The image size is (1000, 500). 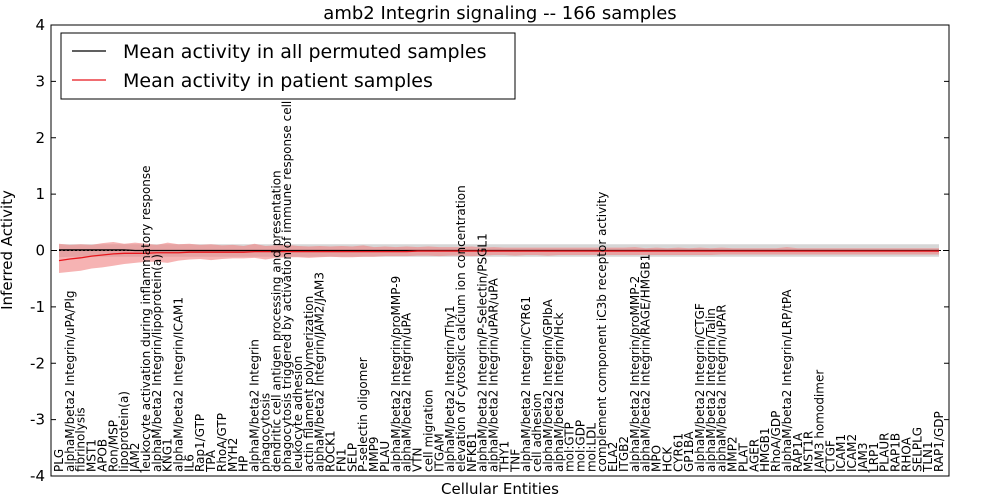 I want to click on x-category-label: alphaM/beta2 Integrin/uPAR, so click(x=722, y=388).